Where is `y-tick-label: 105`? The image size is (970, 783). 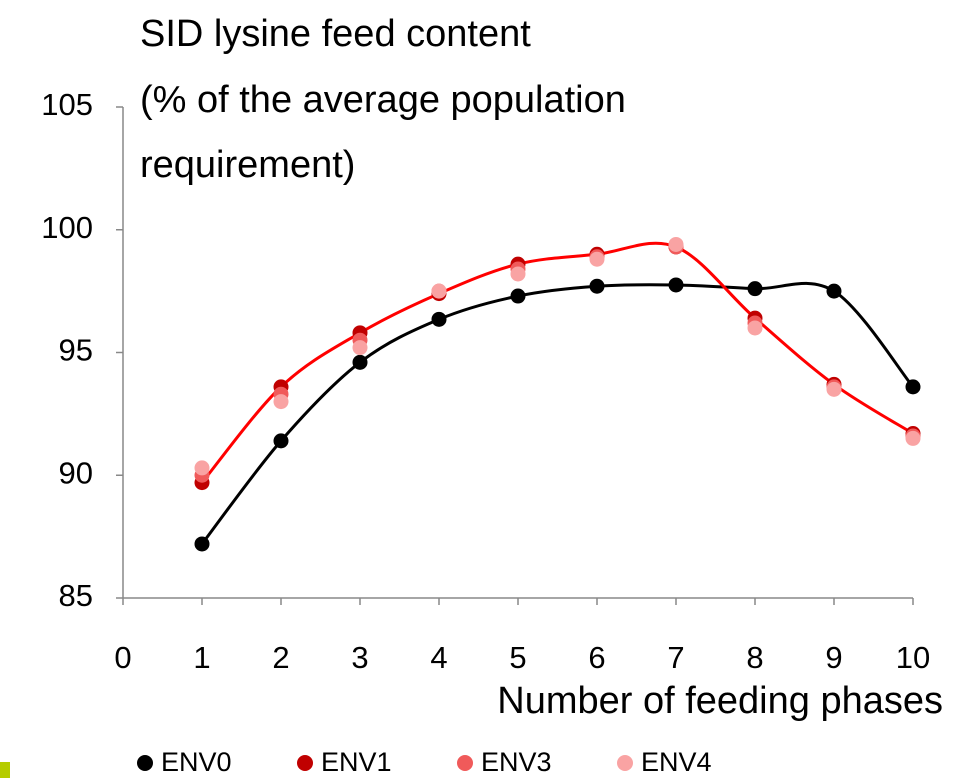
y-tick-label: 105 is located at coordinates (67, 104).